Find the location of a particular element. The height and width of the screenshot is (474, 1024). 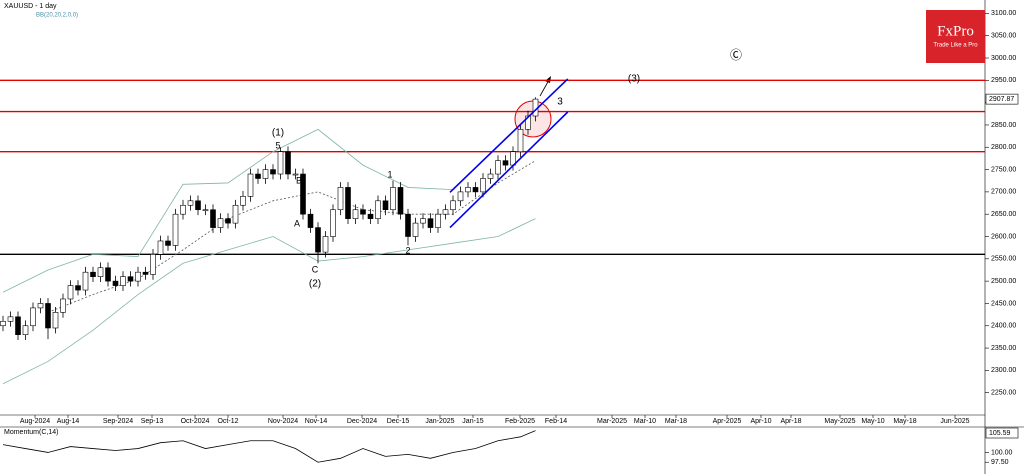

x-tick-label: Mar-10 is located at coordinates (645, 421).